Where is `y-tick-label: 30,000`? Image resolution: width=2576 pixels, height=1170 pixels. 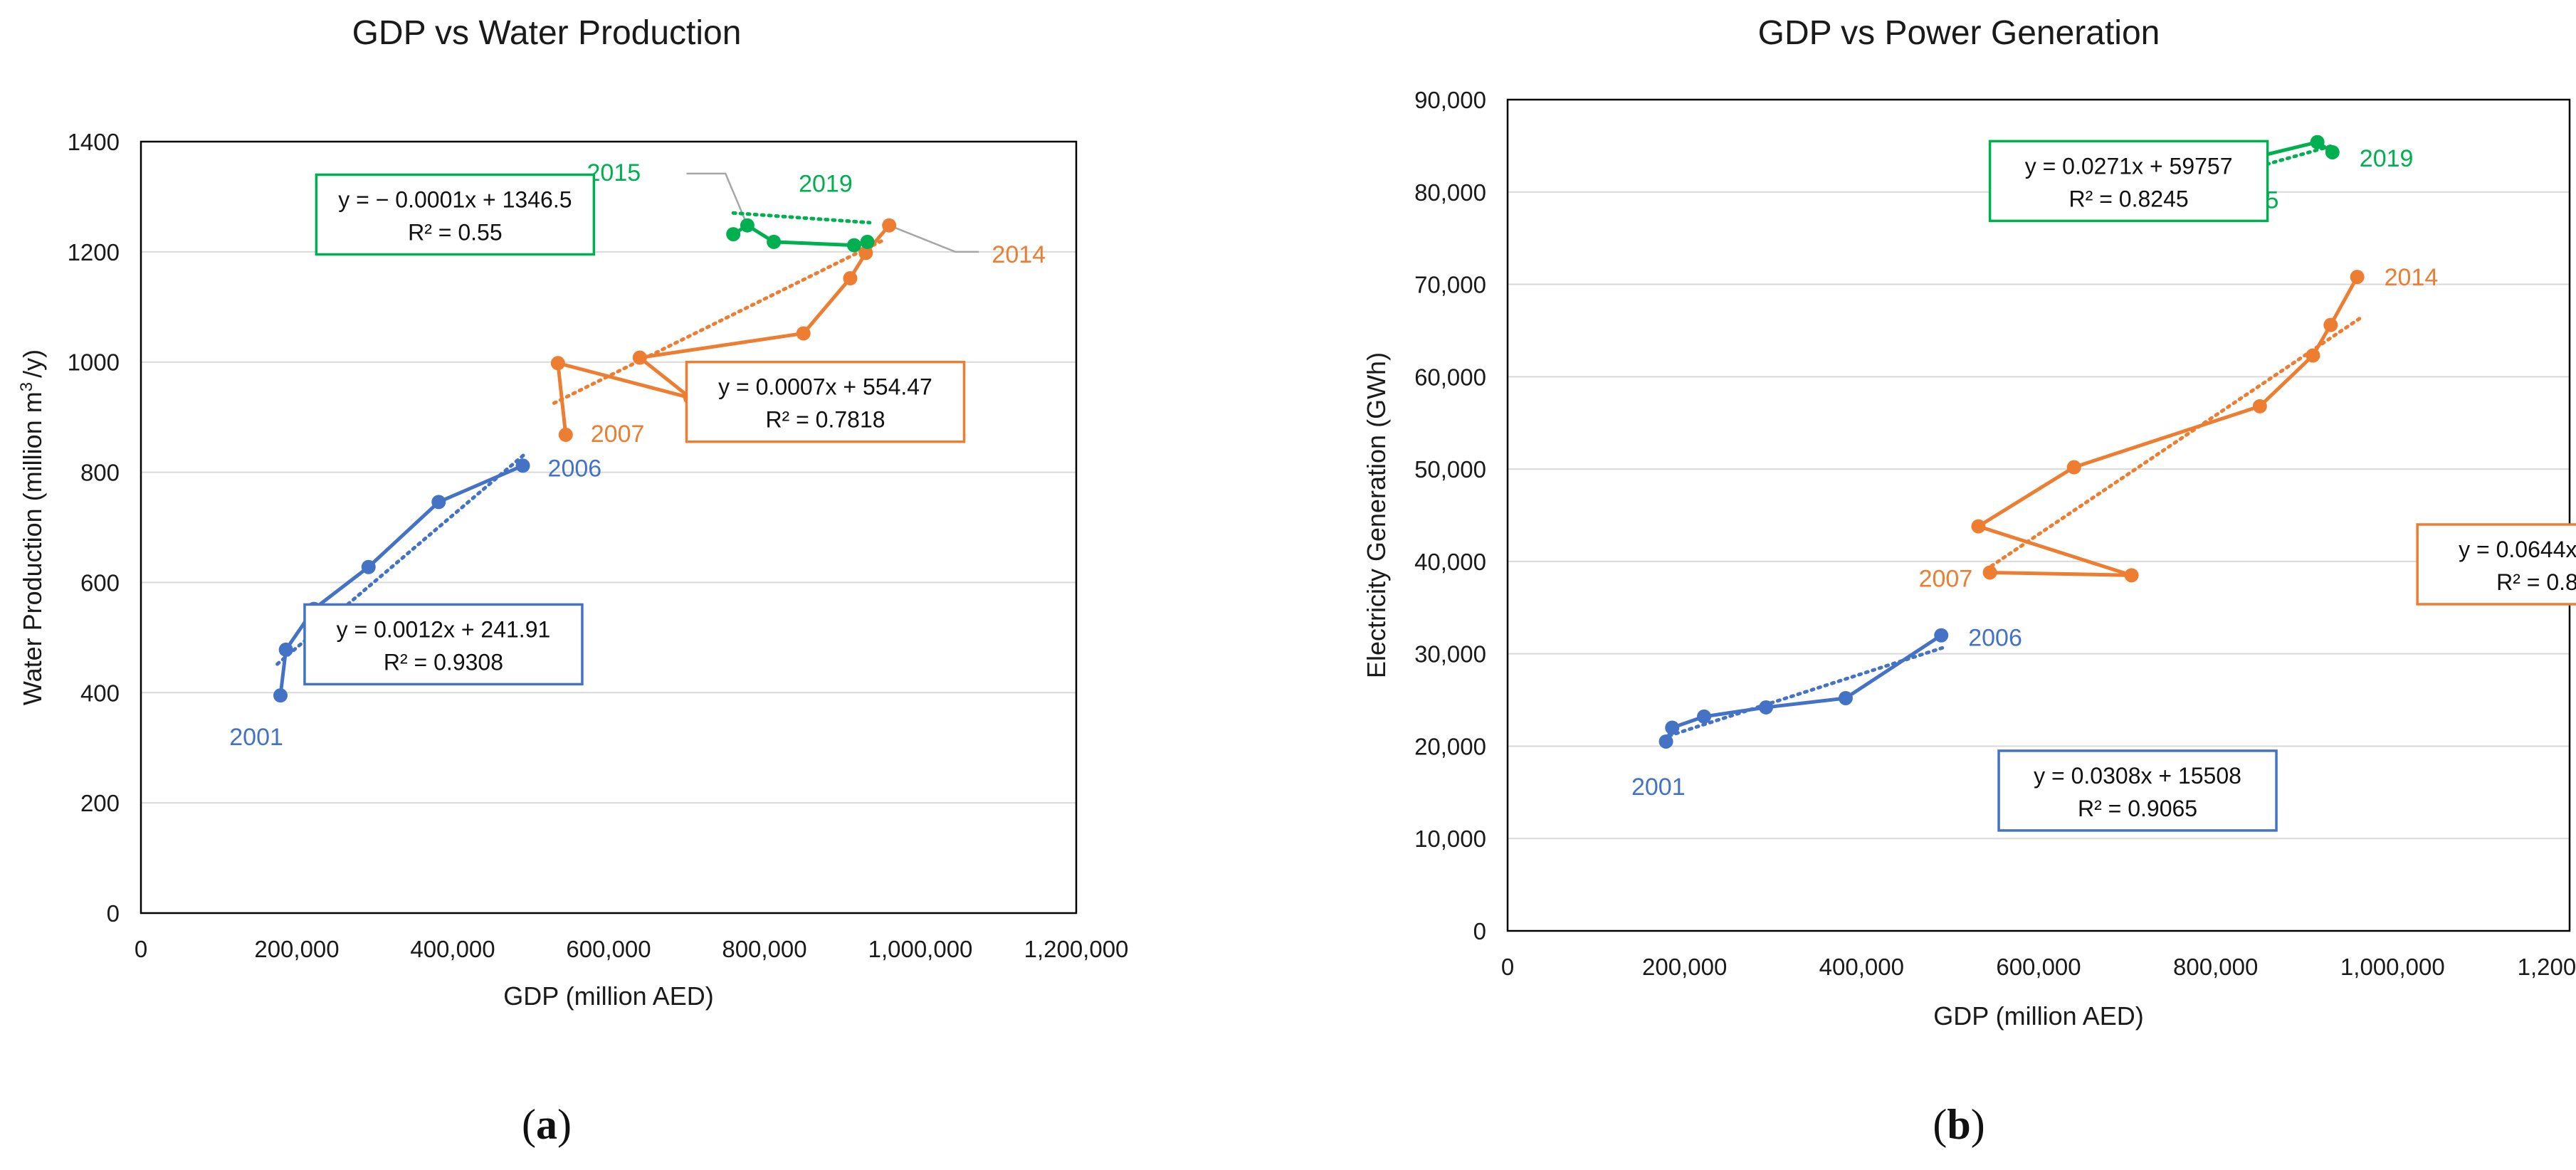 y-tick-label: 30,000 is located at coordinates (1450, 654).